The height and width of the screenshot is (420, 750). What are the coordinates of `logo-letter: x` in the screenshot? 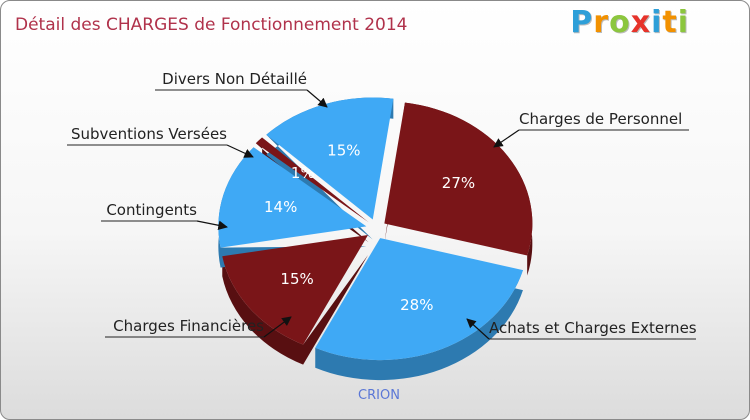 It's located at (641, 22).